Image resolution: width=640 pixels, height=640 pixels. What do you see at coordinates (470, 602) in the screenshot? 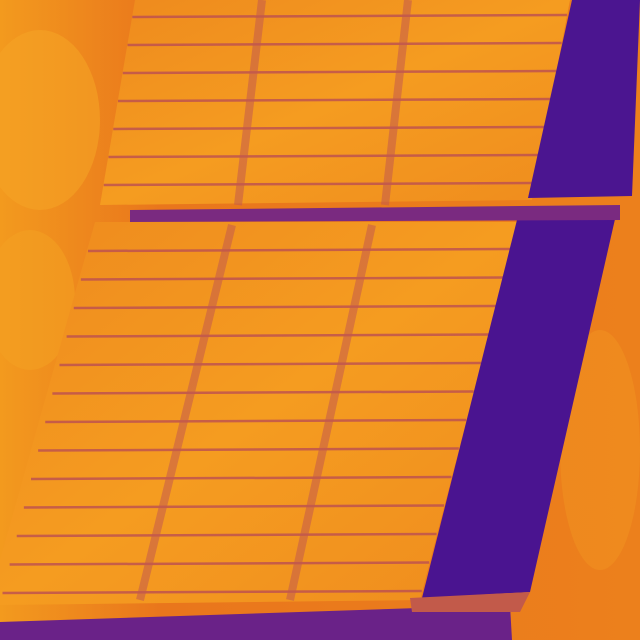
I see `bottom-edge` at bounding box center [470, 602].